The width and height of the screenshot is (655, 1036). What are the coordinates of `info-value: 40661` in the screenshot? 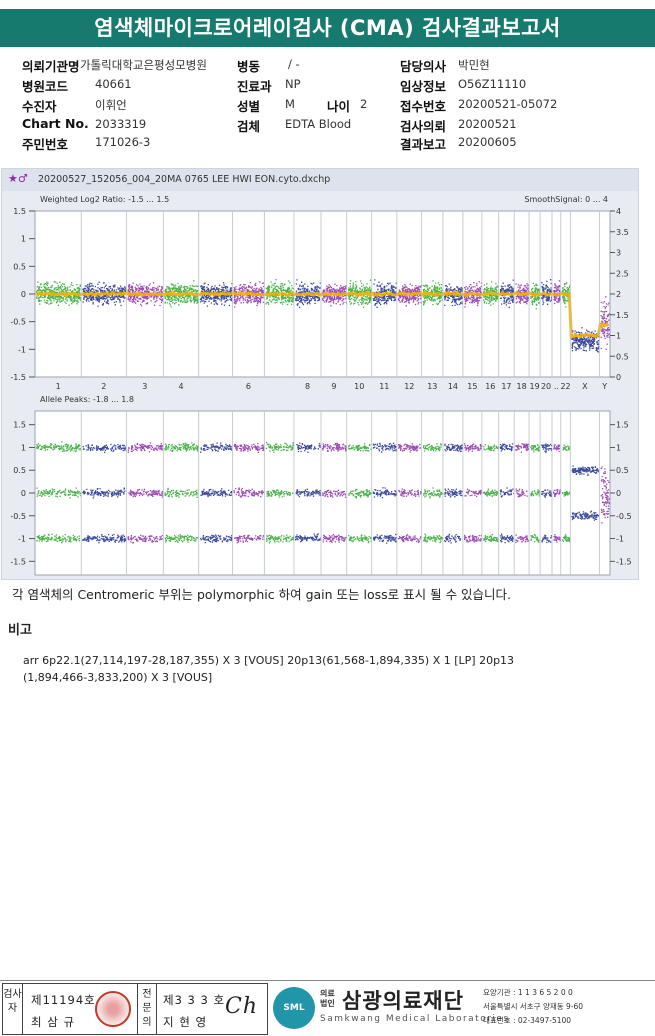 It's located at (113, 84).